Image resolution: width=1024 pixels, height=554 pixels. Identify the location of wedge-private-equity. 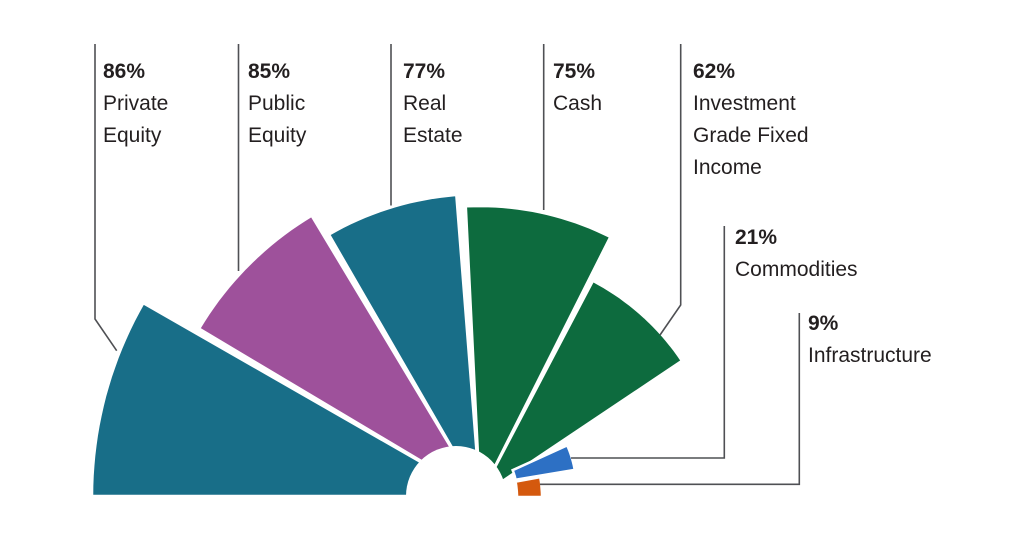
(287, 399).